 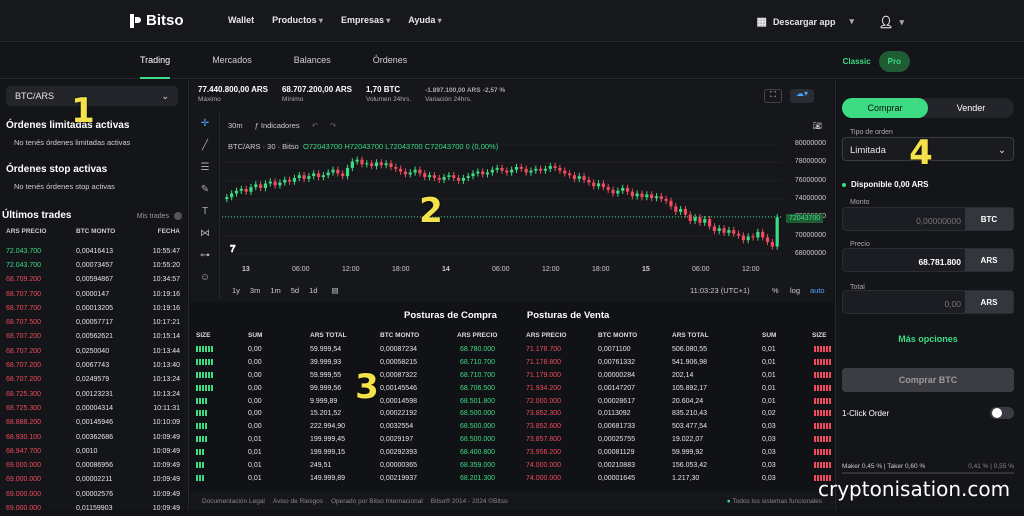 What do you see at coordinates (400, 335) in the screenshot?
I see `ob-col-header: BTC MONTO` at bounding box center [400, 335].